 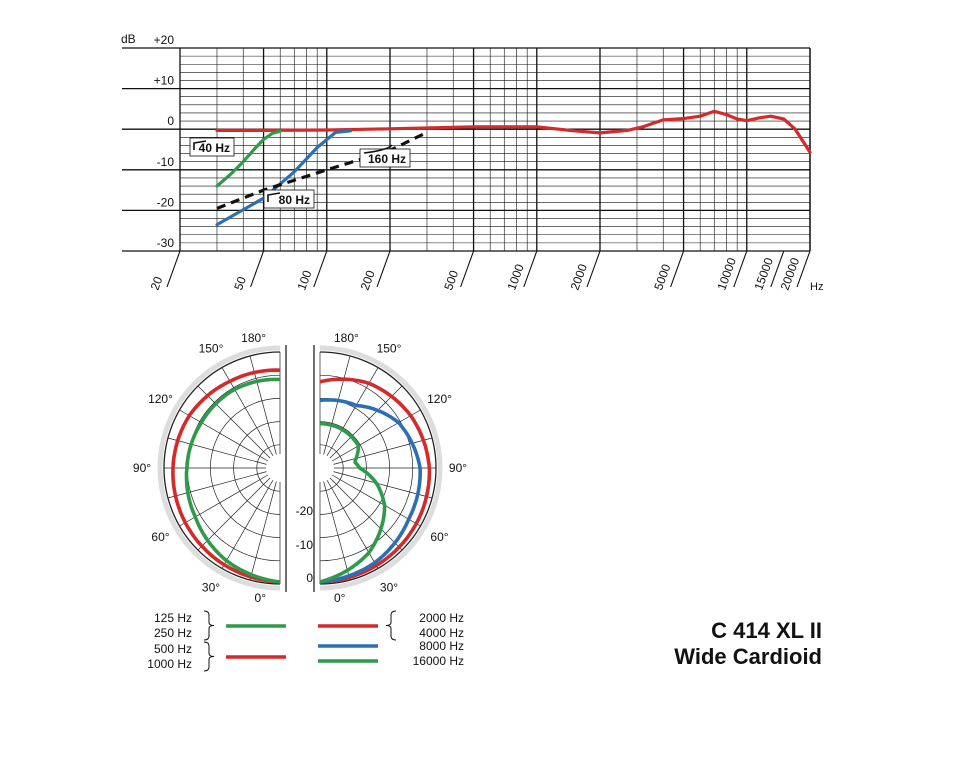 What do you see at coordinates (248, 158) in the screenshot?
I see `fr-series-green` at bounding box center [248, 158].